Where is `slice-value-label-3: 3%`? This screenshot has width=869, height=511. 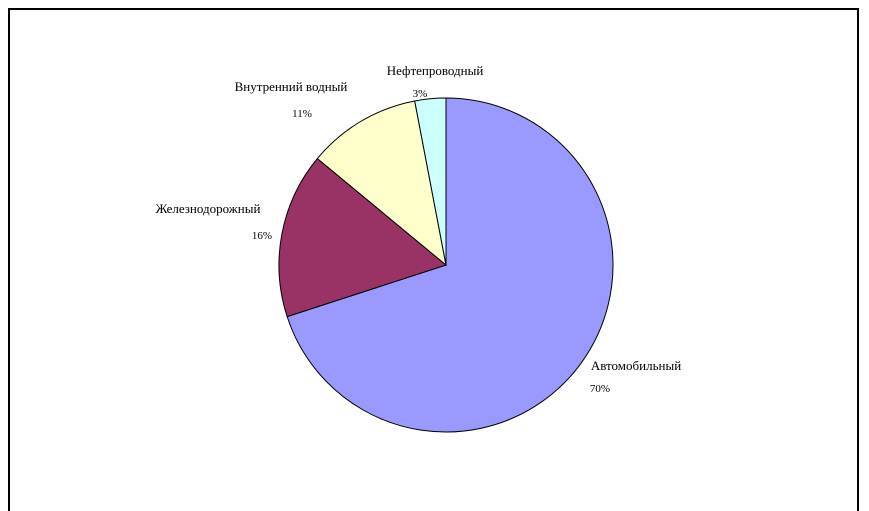 slice-value-label-3: 3% is located at coordinates (420, 94).